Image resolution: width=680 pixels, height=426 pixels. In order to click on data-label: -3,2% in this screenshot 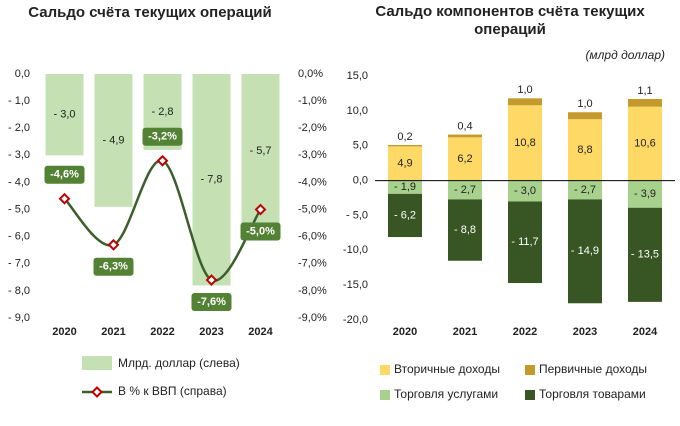, I will do `click(162, 137)`.